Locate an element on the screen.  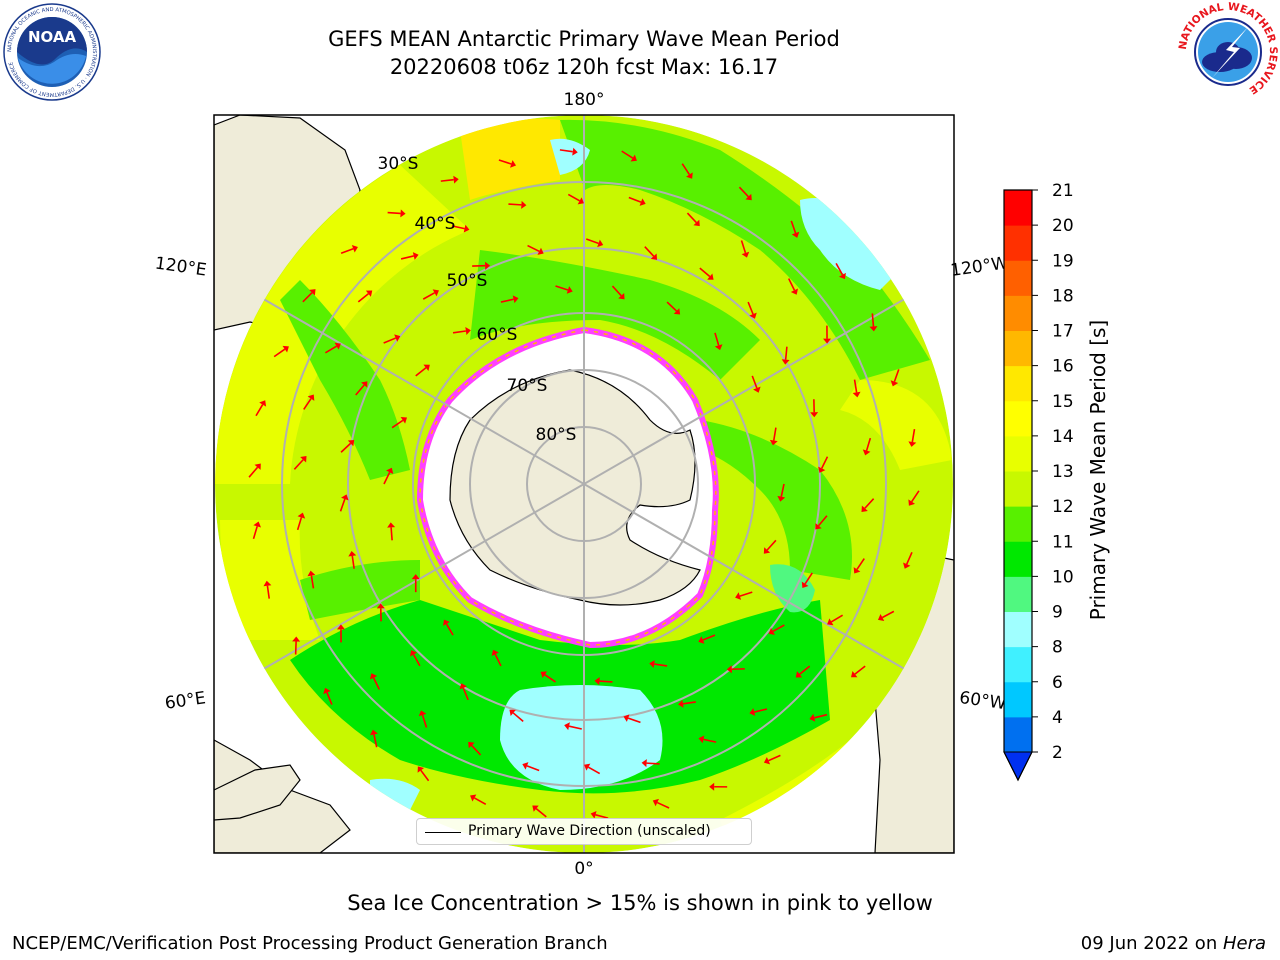
run-date: 09 Jun 2022 on is located at coordinates (1151, 943).